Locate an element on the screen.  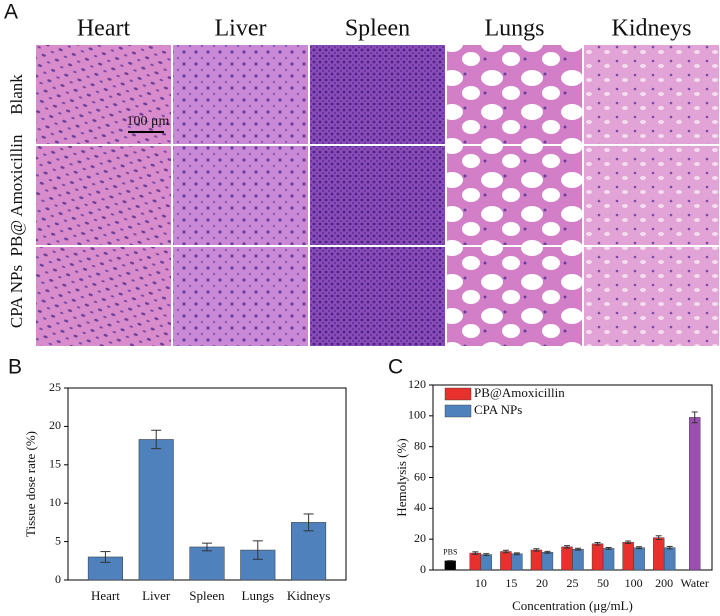
y-tick-label: 10 is located at coordinates (55, 502).